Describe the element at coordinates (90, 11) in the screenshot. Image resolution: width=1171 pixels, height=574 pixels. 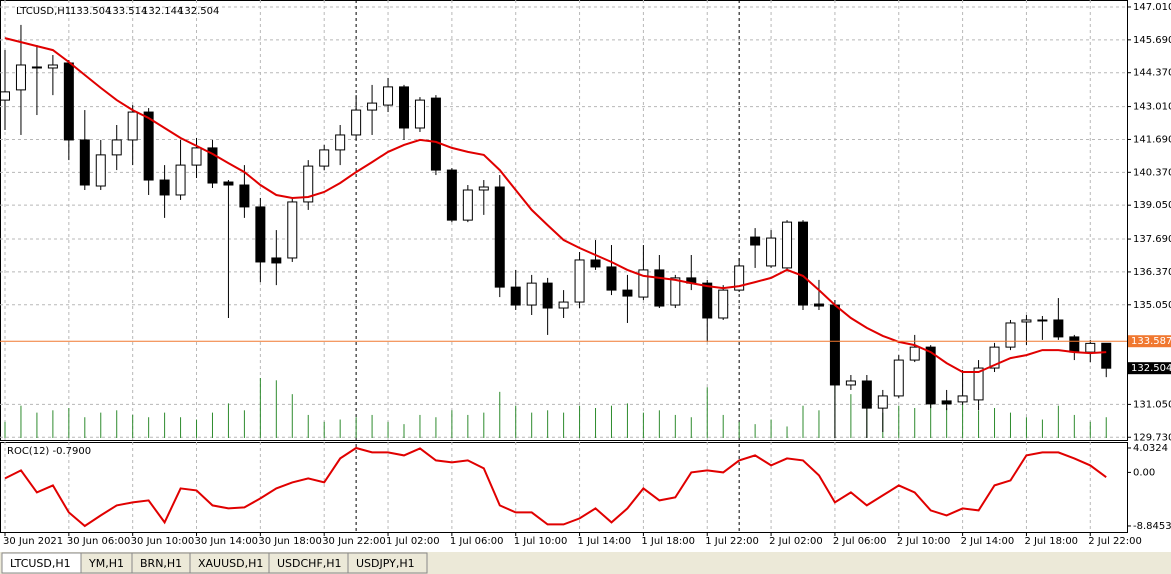
I see `last-open: 133.504` at that location.